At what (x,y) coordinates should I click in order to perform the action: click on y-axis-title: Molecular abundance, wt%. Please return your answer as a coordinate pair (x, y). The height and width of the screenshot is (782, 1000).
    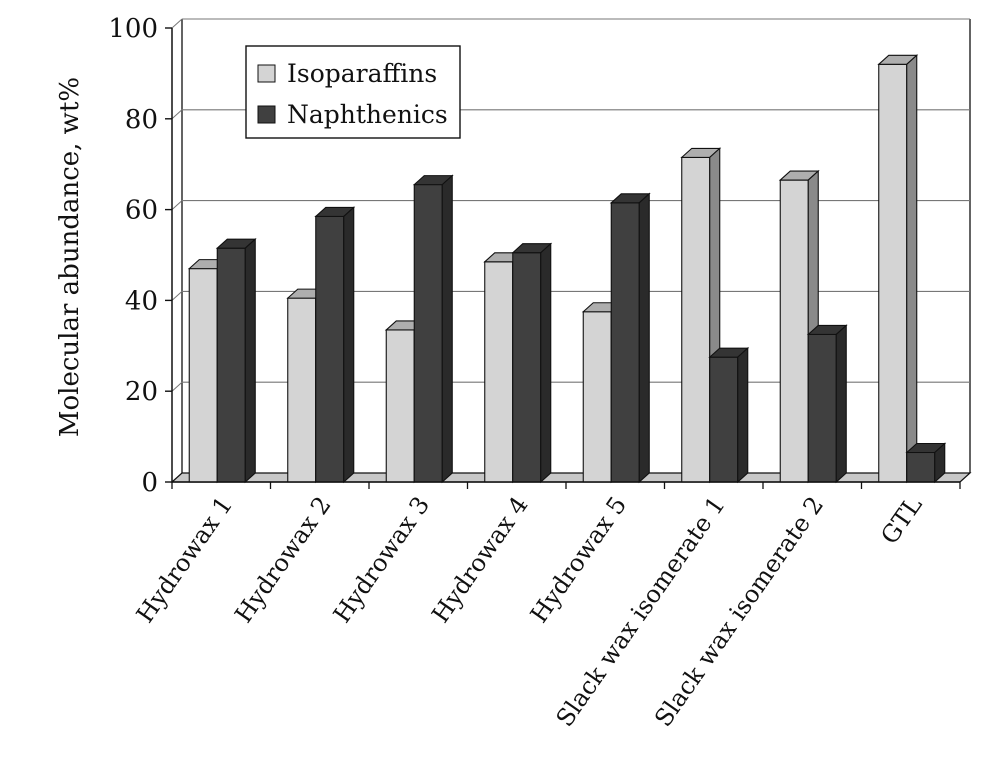
    Looking at the image, I should click on (70, 257).